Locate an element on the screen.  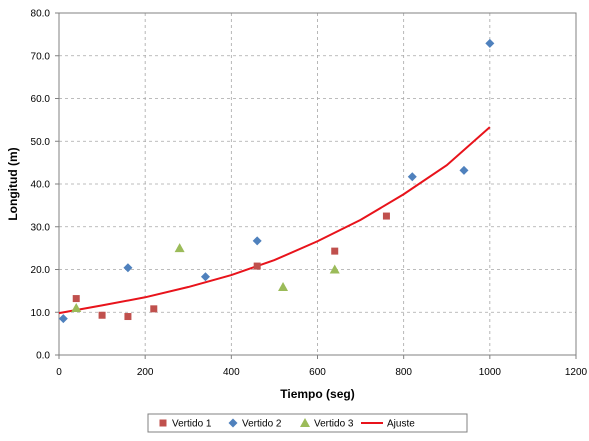
y-tick-label: 60.0 is located at coordinates (41, 99).